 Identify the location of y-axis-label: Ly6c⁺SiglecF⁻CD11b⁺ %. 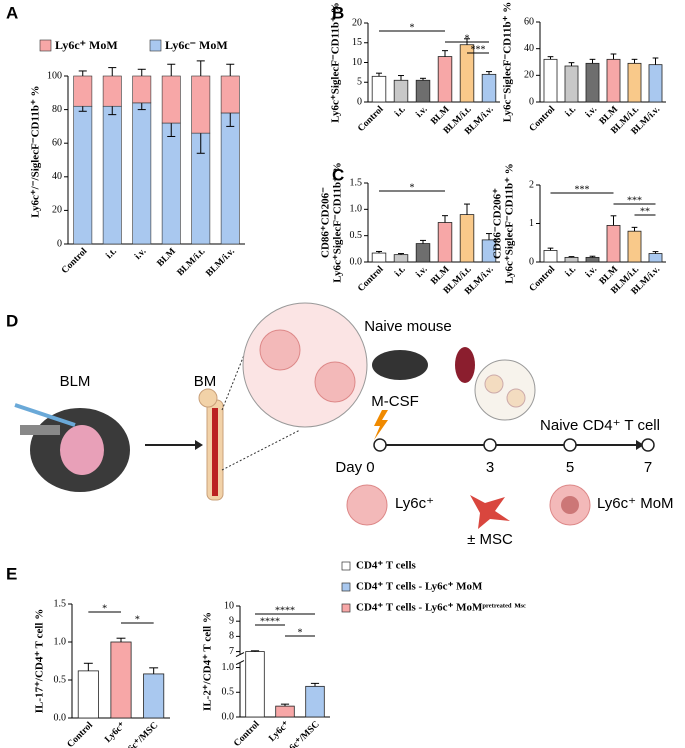
(336, 62).